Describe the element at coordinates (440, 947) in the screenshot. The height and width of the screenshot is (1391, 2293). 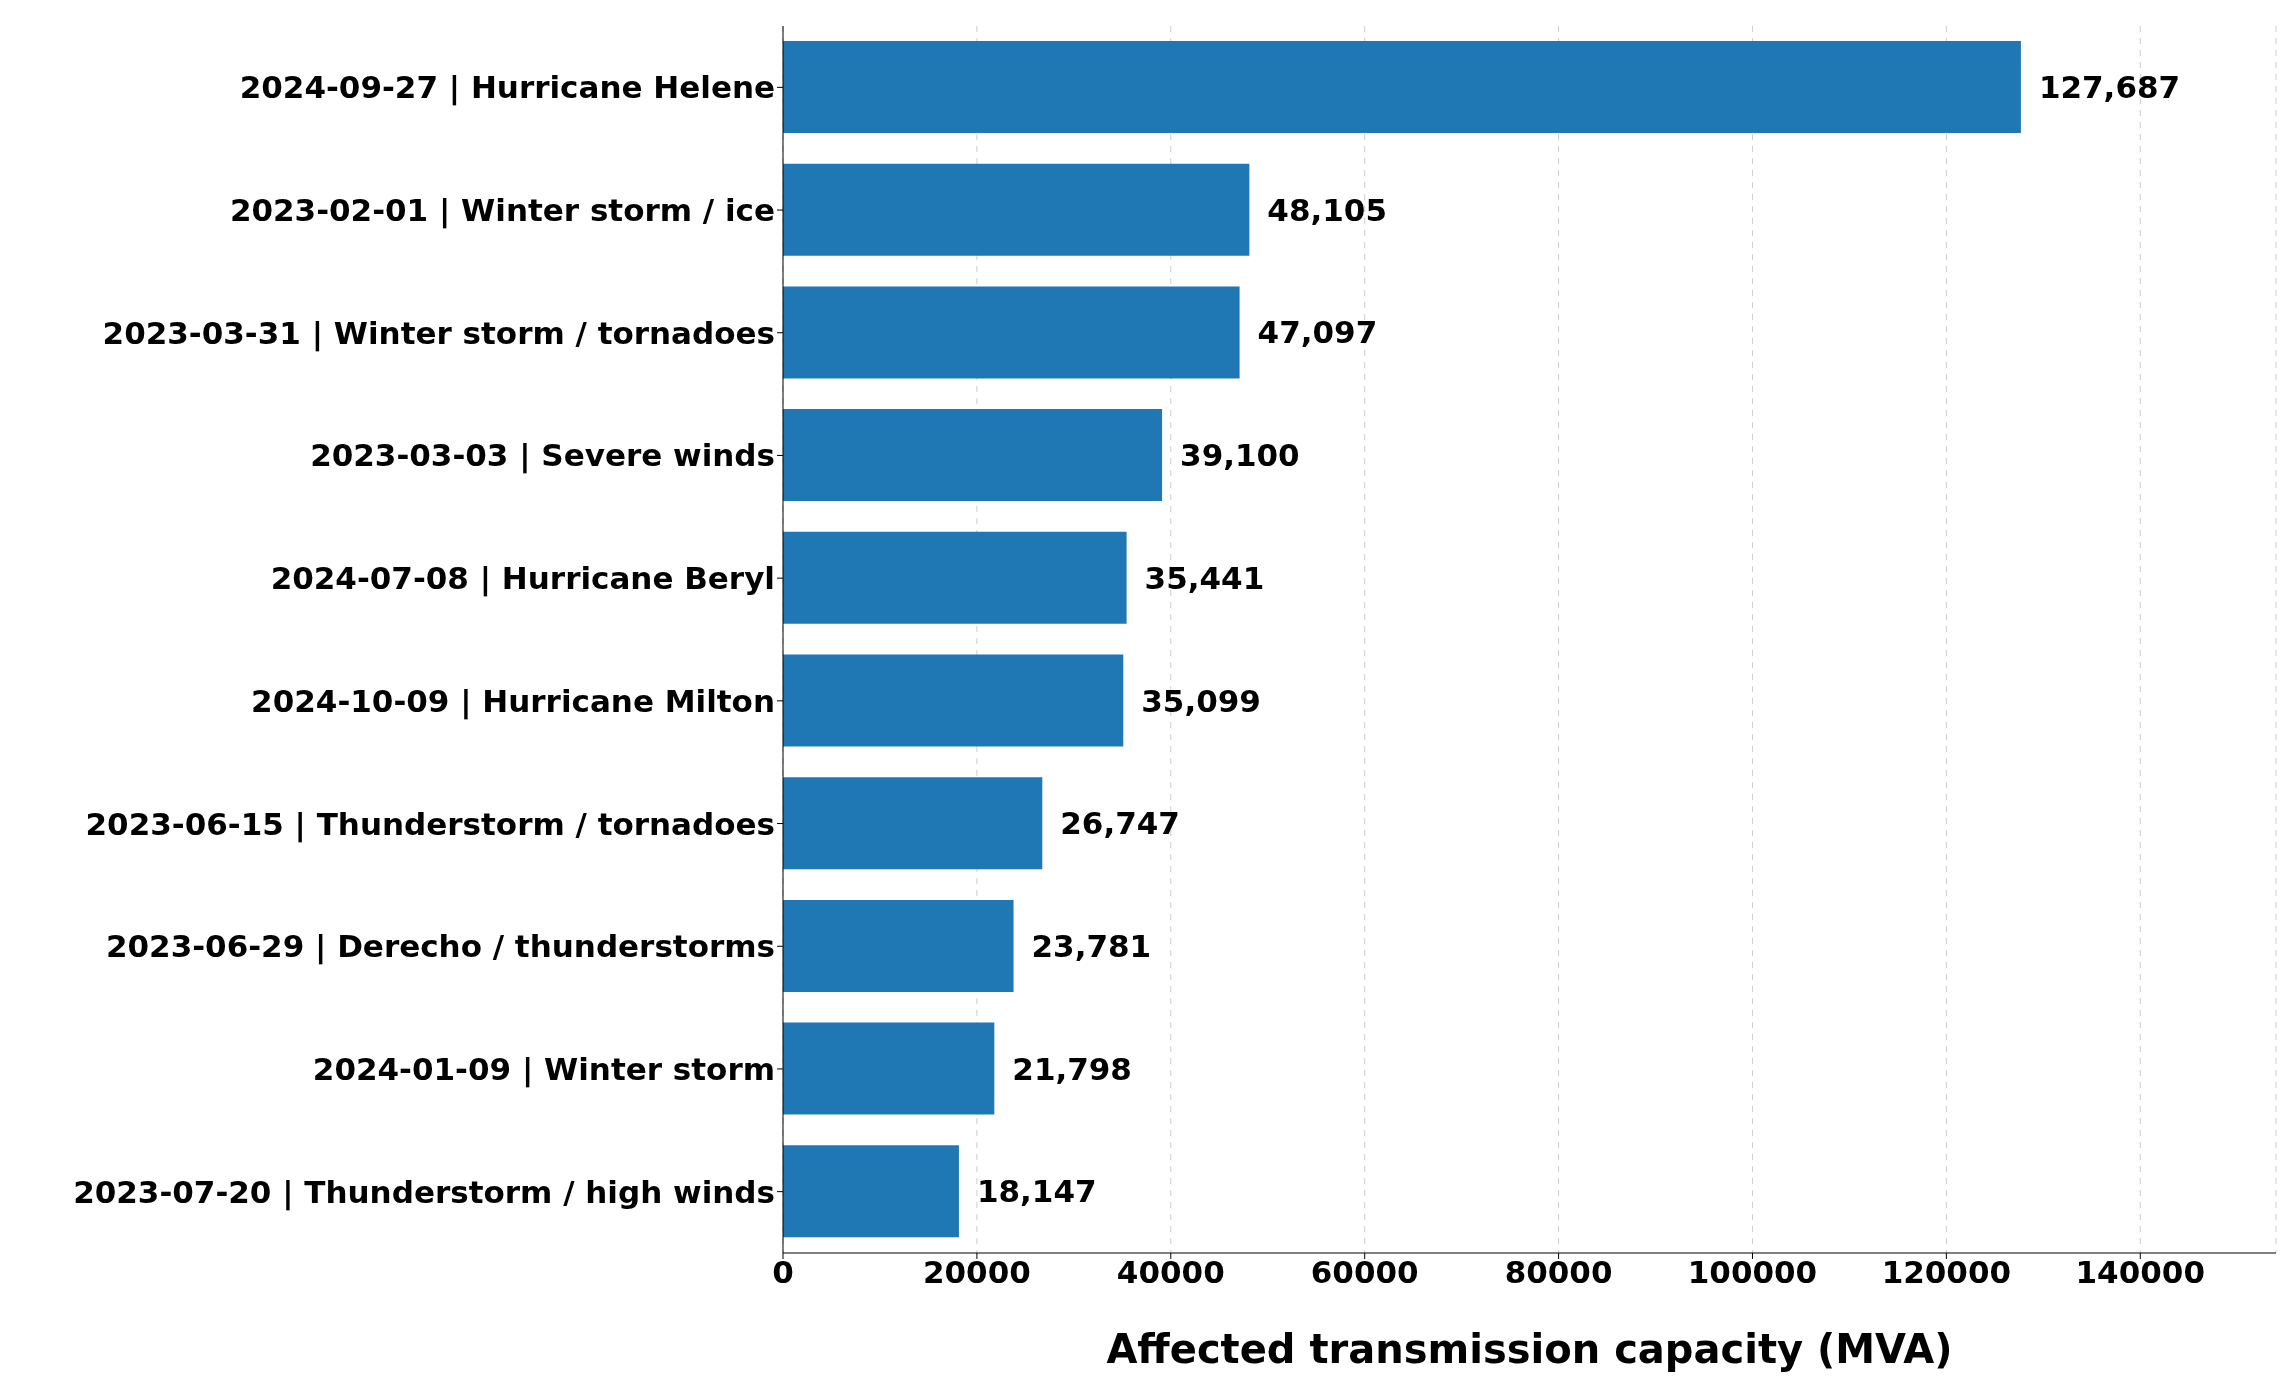
I see `y-tick-label: 2023-06-29 | Derecho / thunderstorms` at that location.